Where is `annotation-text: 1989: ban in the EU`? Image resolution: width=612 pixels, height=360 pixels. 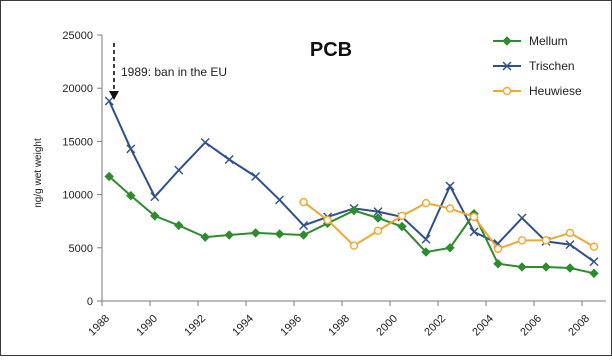
annotation-text: 1989: ban in the EU is located at coordinates (174, 72).